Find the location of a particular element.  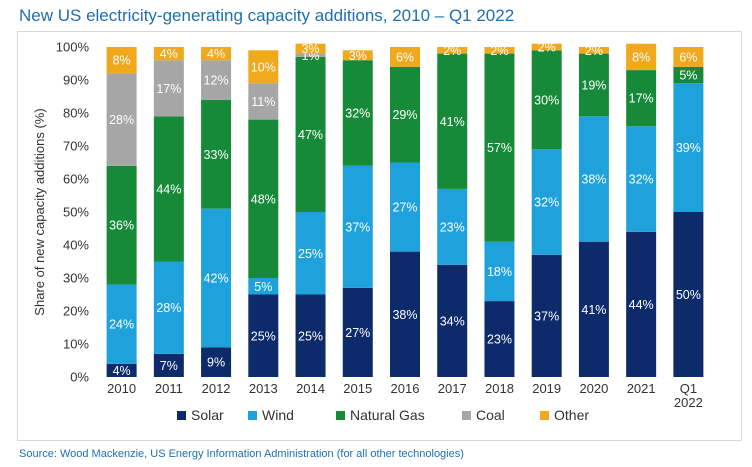

y-tick-label: 70% is located at coordinates (76, 146).